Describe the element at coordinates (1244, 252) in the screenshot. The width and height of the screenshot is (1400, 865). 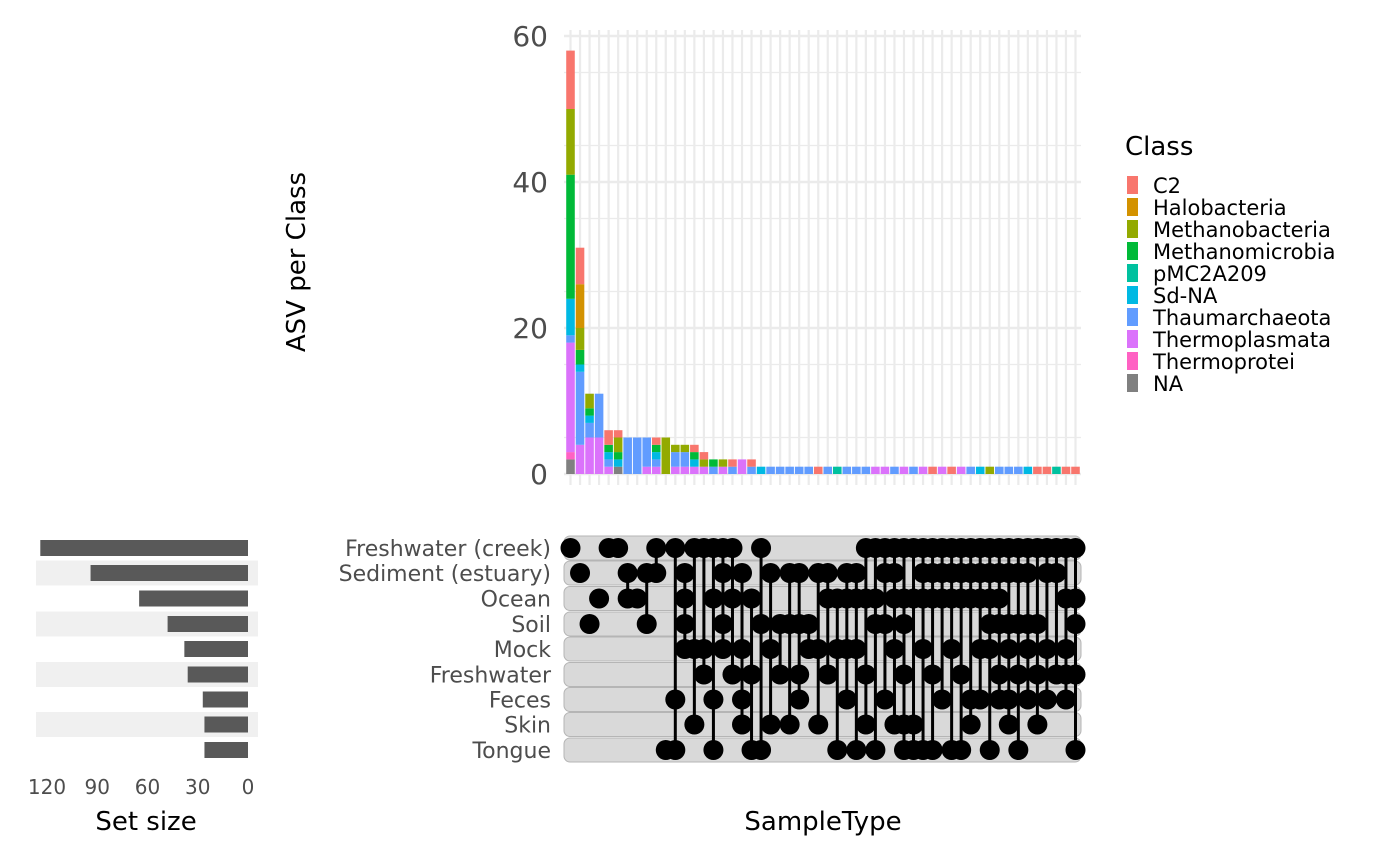
I see `legend-label: Methanomicrobia` at that location.